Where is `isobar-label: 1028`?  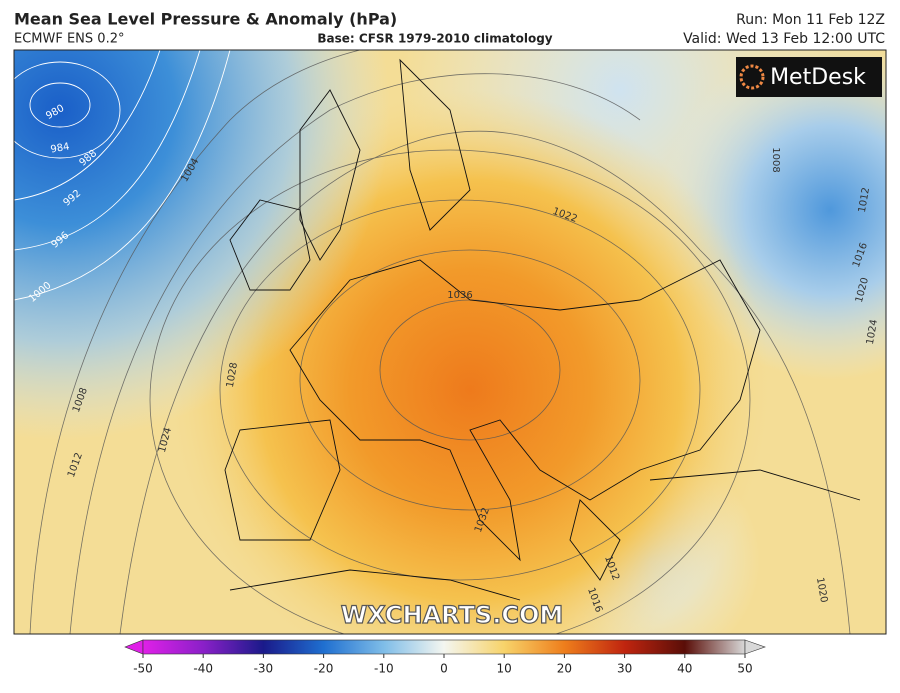
isobar-label: 1028 is located at coordinates (232, 375).